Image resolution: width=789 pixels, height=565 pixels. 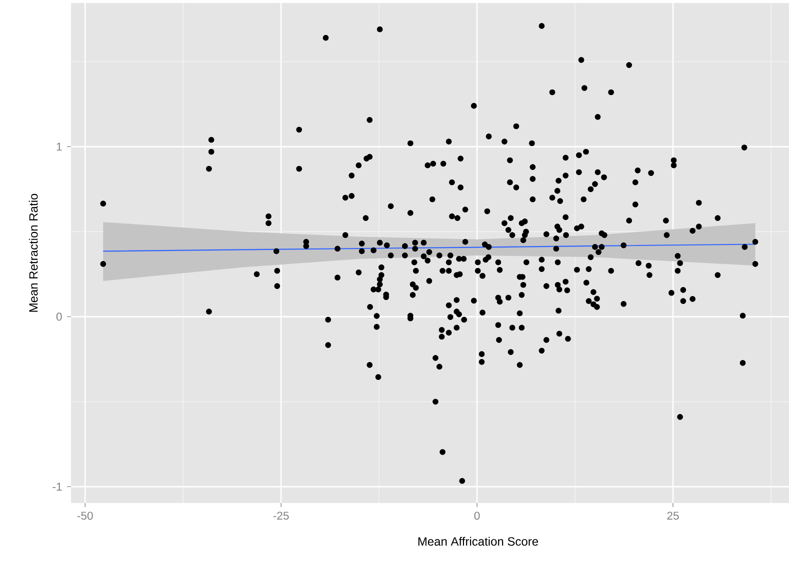 What do you see at coordinates (59, 146) in the screenshot?
I see `y-tick-label: 1` at bounding box center [59, 146].